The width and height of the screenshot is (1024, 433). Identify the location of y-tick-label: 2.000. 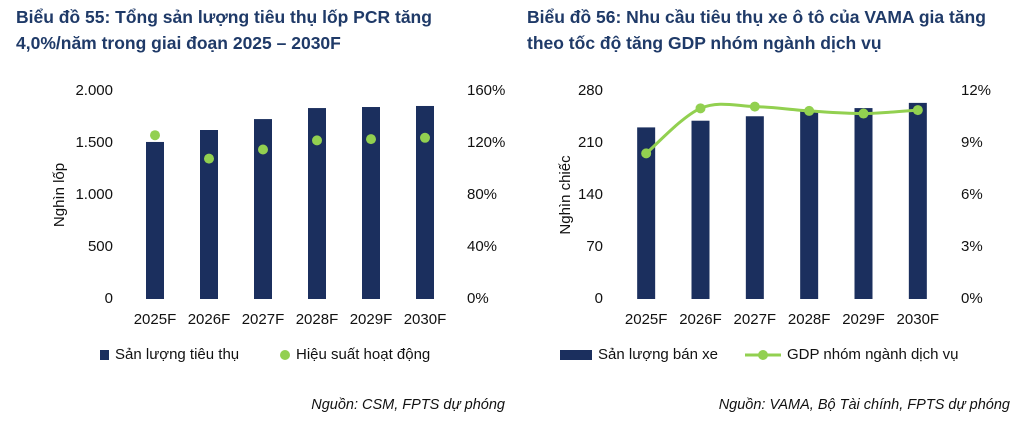
(94, 90).